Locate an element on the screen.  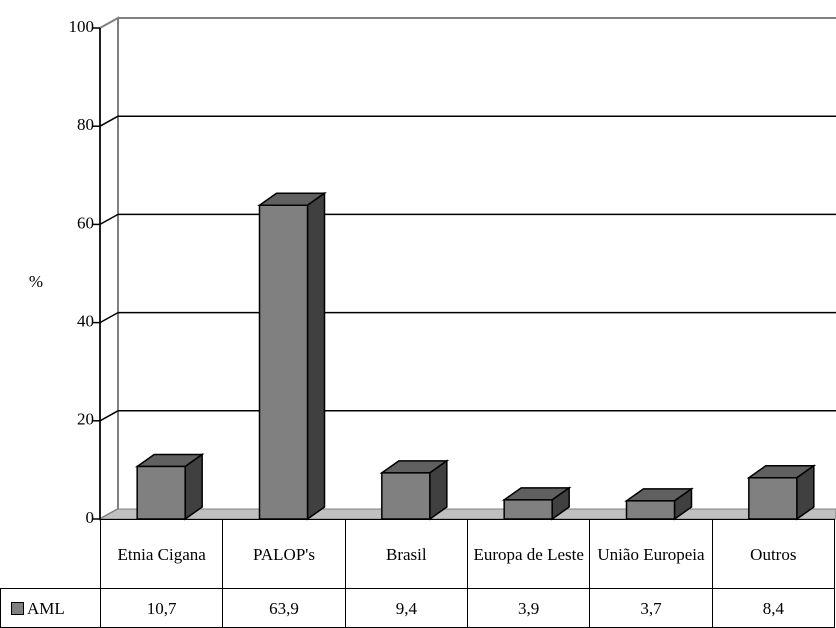
category-cell: Etnia Cigana is located at coordinates (162, 554).